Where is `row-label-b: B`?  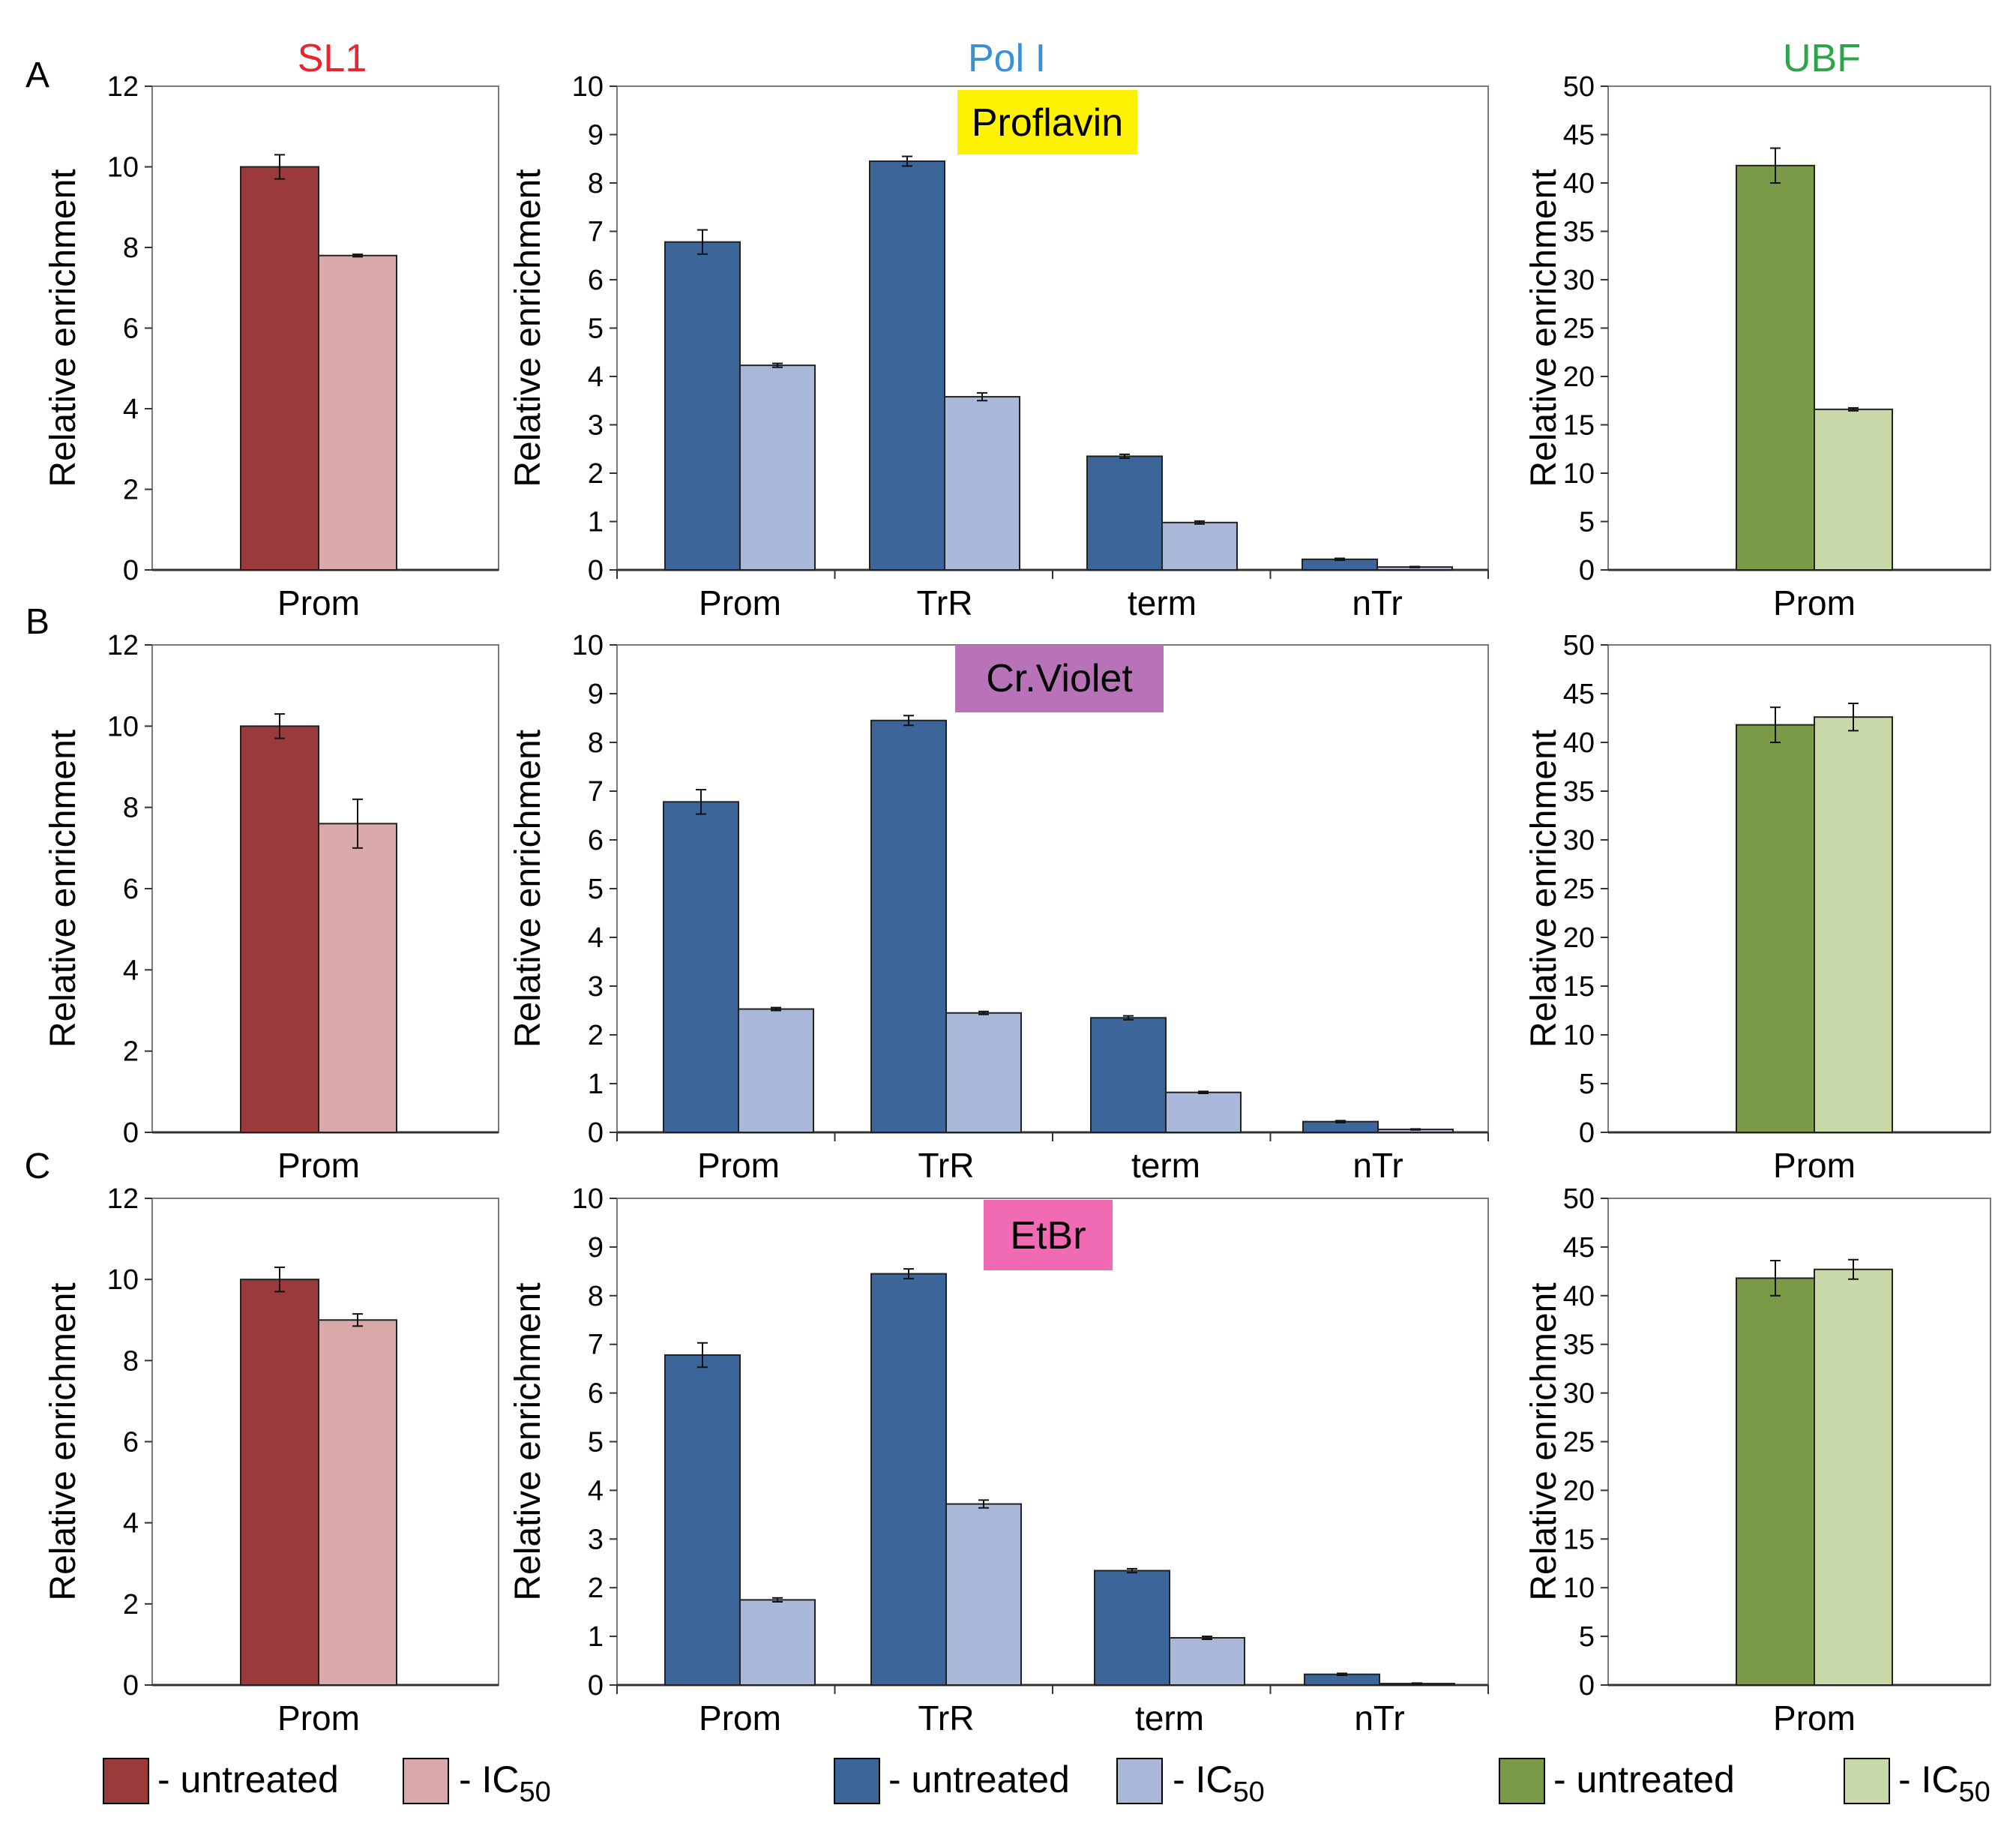
row-label-b: B is located at coordinates (37, 622).